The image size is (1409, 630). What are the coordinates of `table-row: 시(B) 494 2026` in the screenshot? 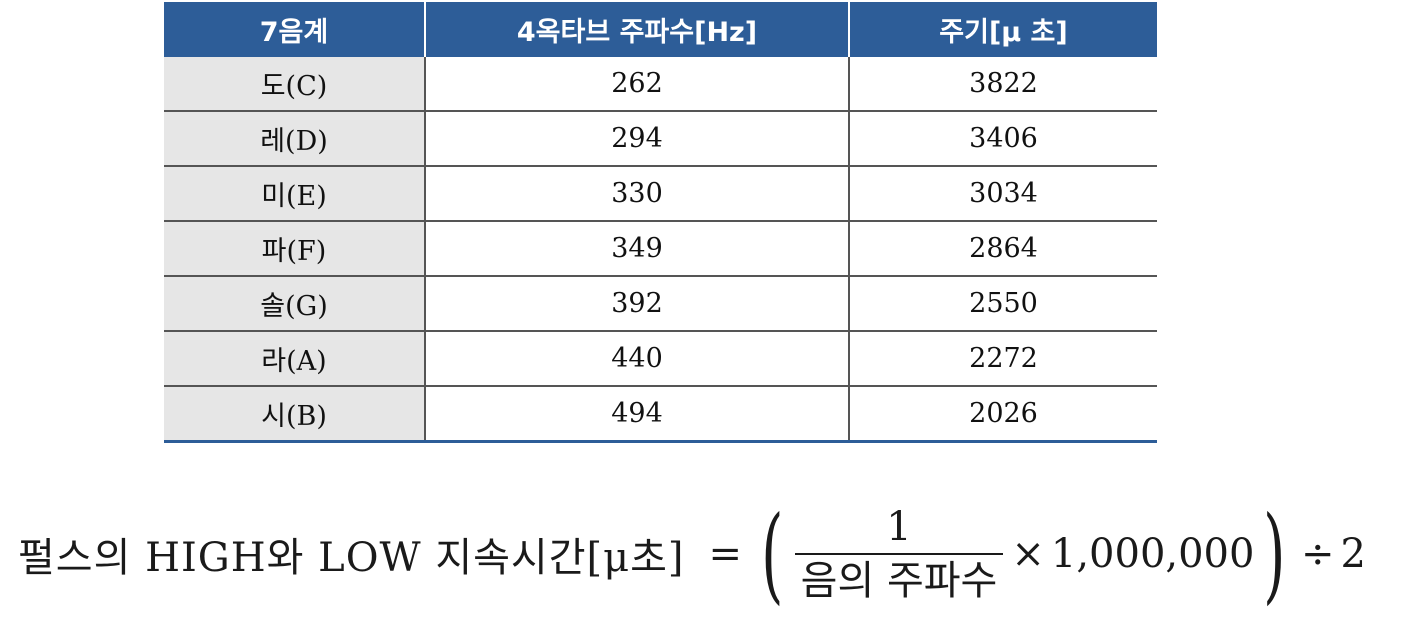 It's located at (660, 414).